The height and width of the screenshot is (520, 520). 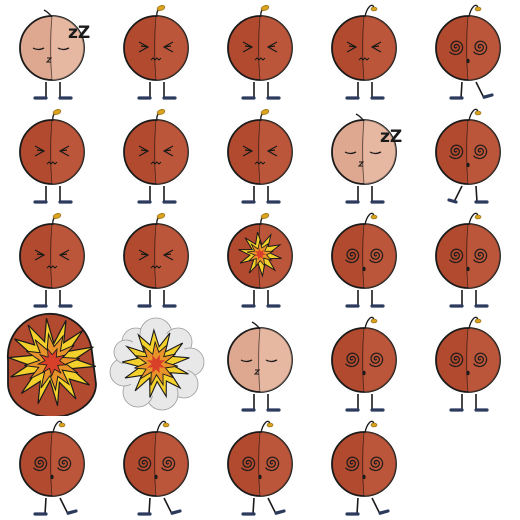 I want to click on character: zZ, so click(x=366, y=158).